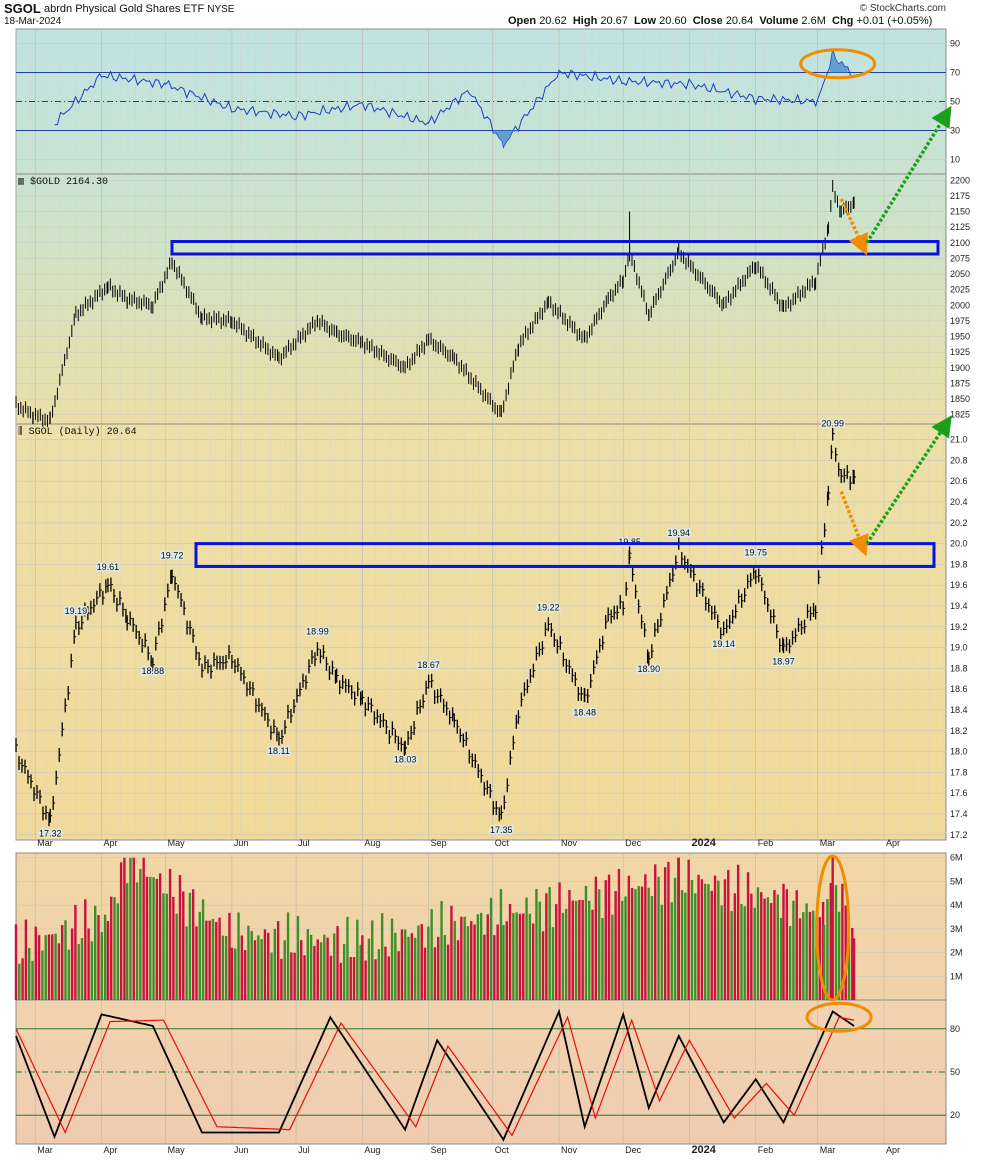 The height and width of the screenshot is (1160, 990). Describe the element at coordinates (241, 843) in the screenshot. I see `month-tick-label: Jun` at that location.